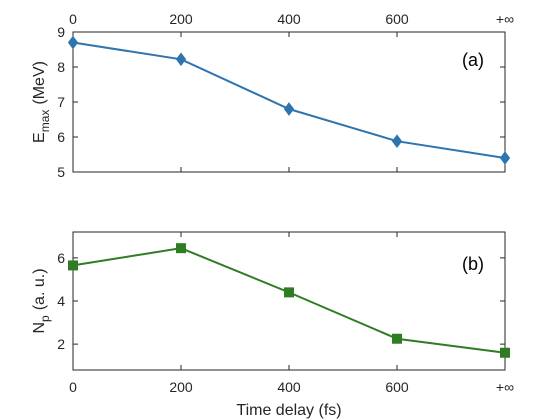  What do you see at coordinates (61, 301) in the screenshot?
I see `y-tick-label: 4` at bounding box center [61, 301].